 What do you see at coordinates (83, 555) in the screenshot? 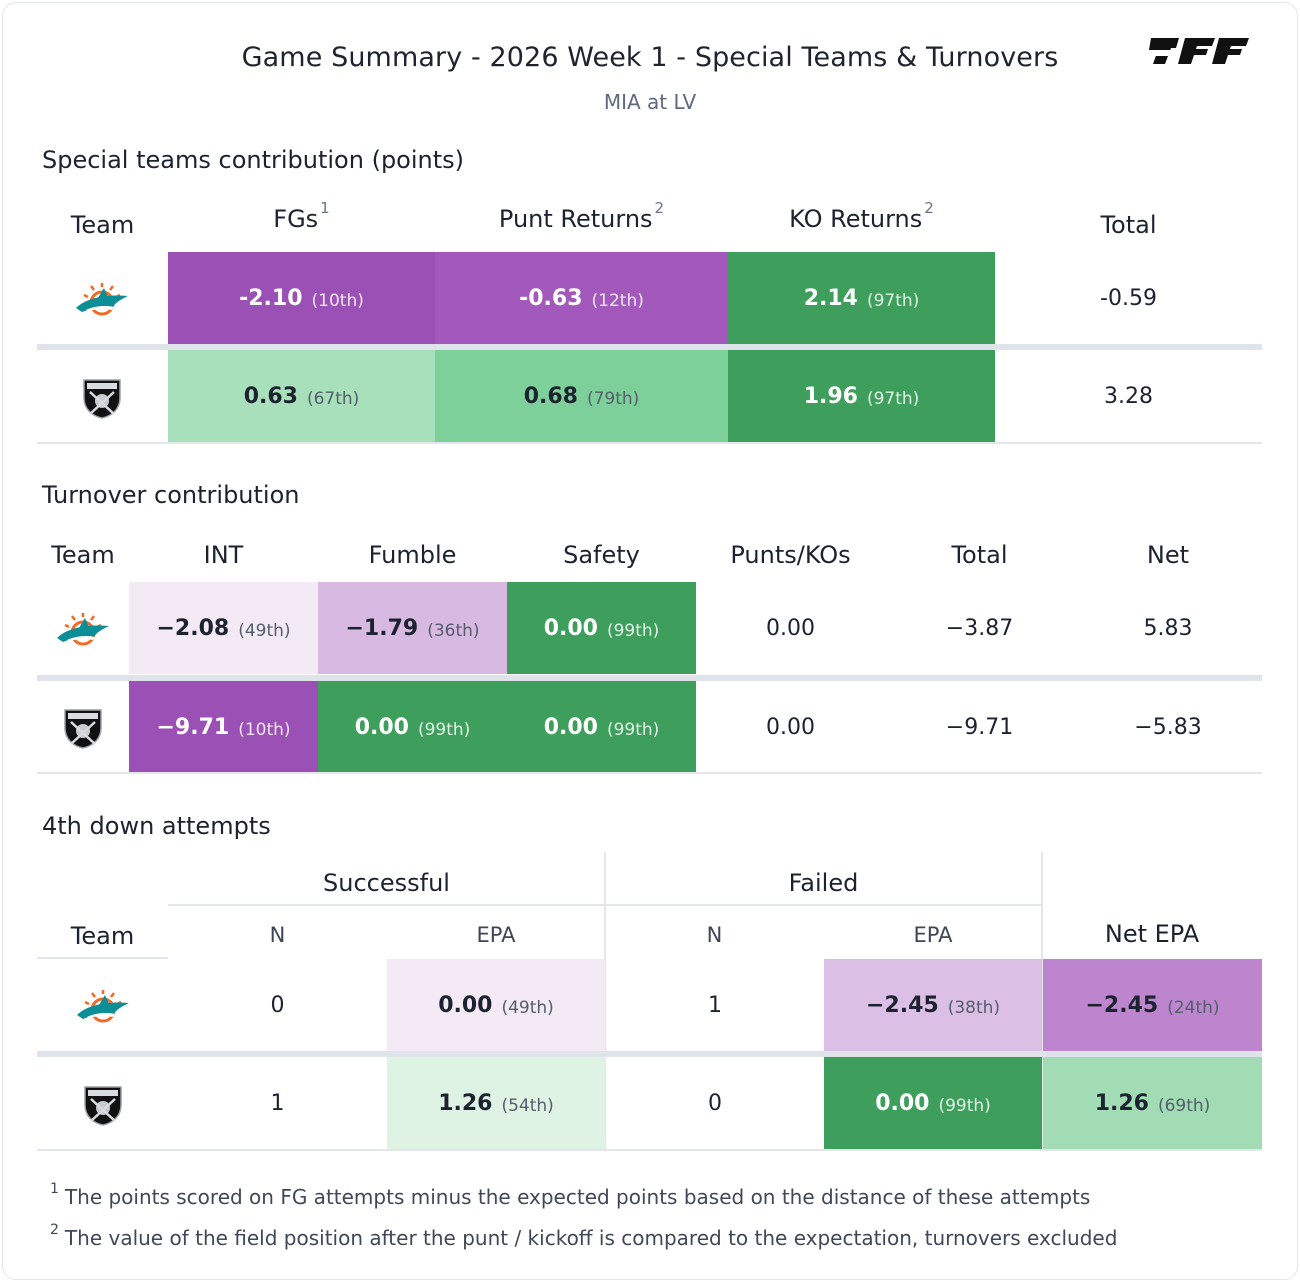
I see `to-header-team: Team` at bounding box center [83, 555].